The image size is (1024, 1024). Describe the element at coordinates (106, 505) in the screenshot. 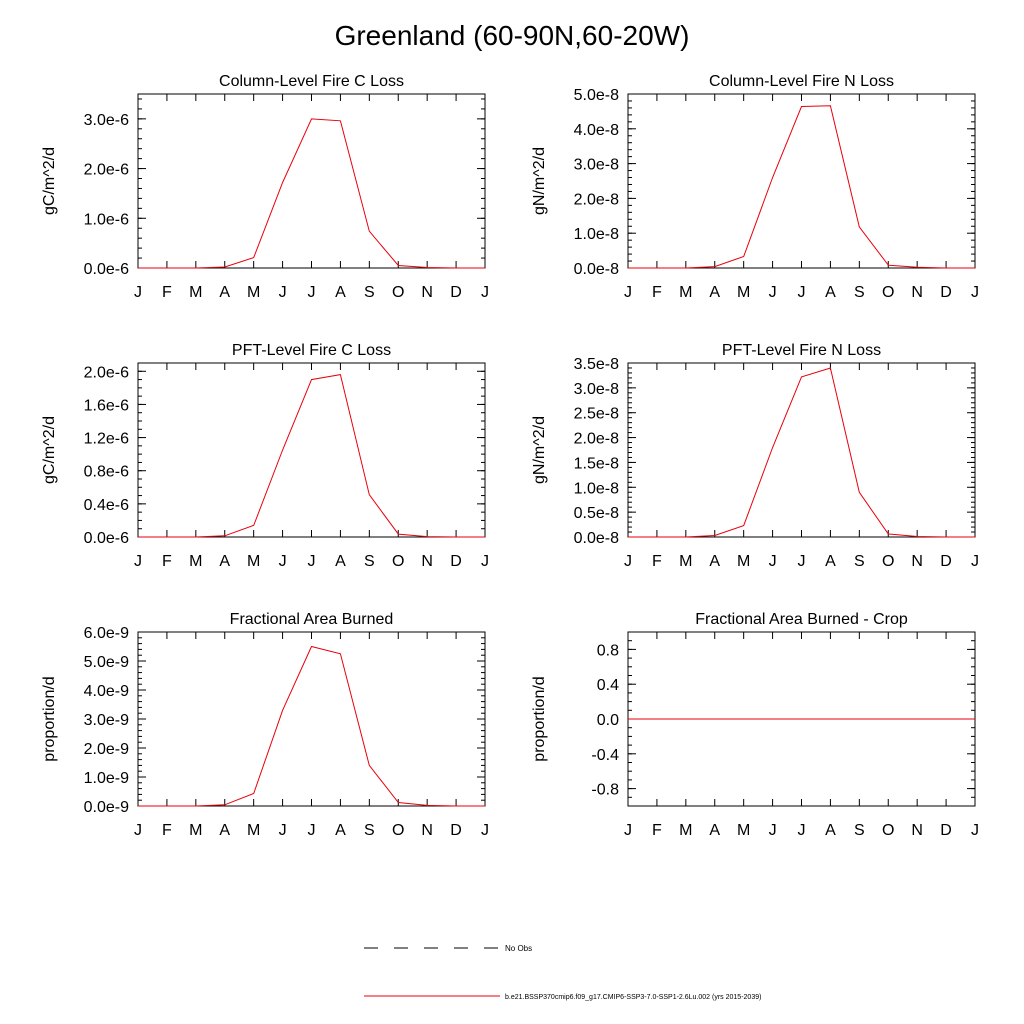

I see `y-tick-label: 0.4e-6` at that location.